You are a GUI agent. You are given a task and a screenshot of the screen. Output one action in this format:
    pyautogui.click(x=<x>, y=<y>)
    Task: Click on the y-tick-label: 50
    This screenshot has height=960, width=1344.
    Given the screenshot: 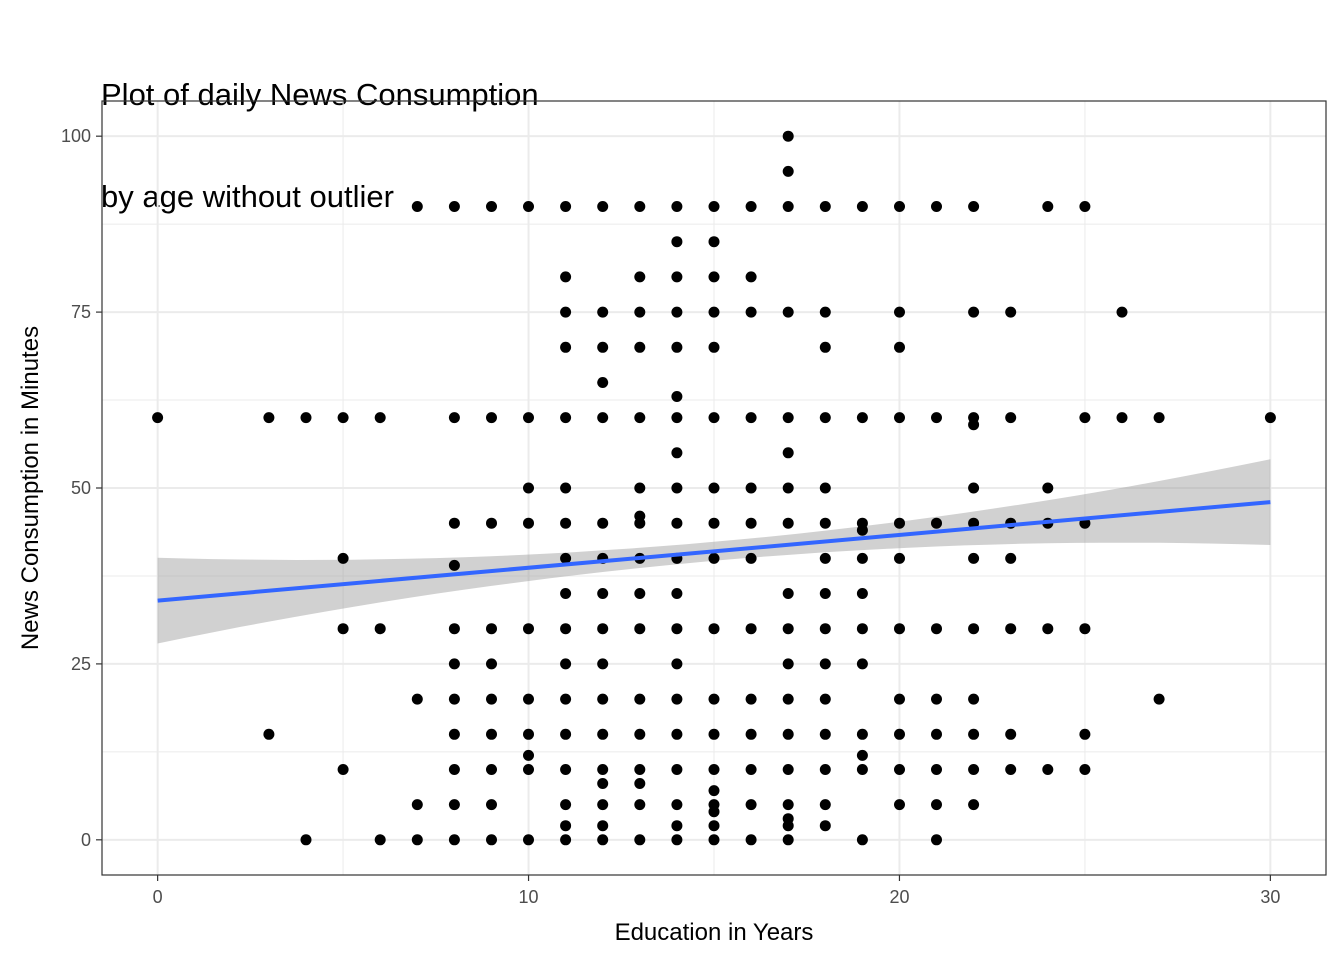 What is the action you would take?
    pyautogui.click(x=81, y=488)
    